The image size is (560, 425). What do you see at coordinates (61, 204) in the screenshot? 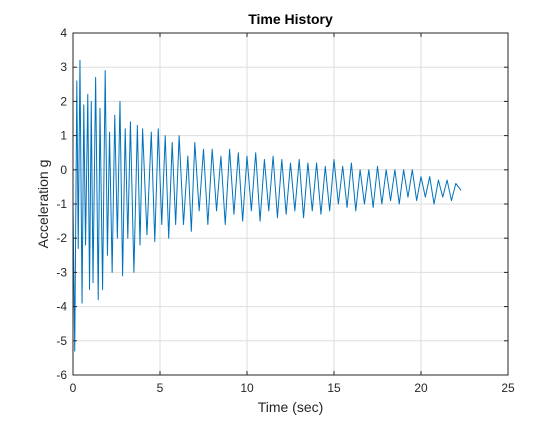
I see `y-tick-label: -1` at bounding box center [61, 204].